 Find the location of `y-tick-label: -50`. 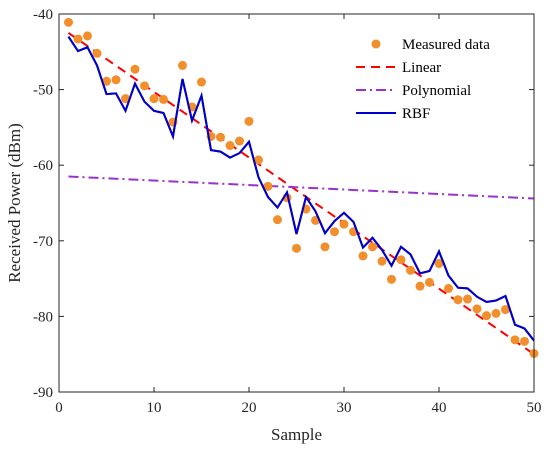

y-tick-label: -50 is located at coordinates (43, 91).